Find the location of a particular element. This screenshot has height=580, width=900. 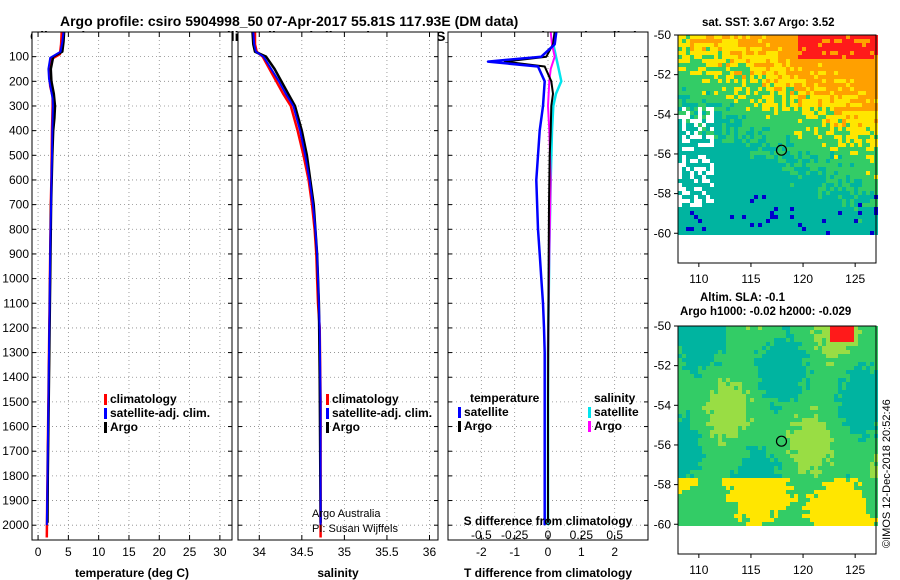

s-axis-title: S difference from climatology is located at coordinates (548, 521).